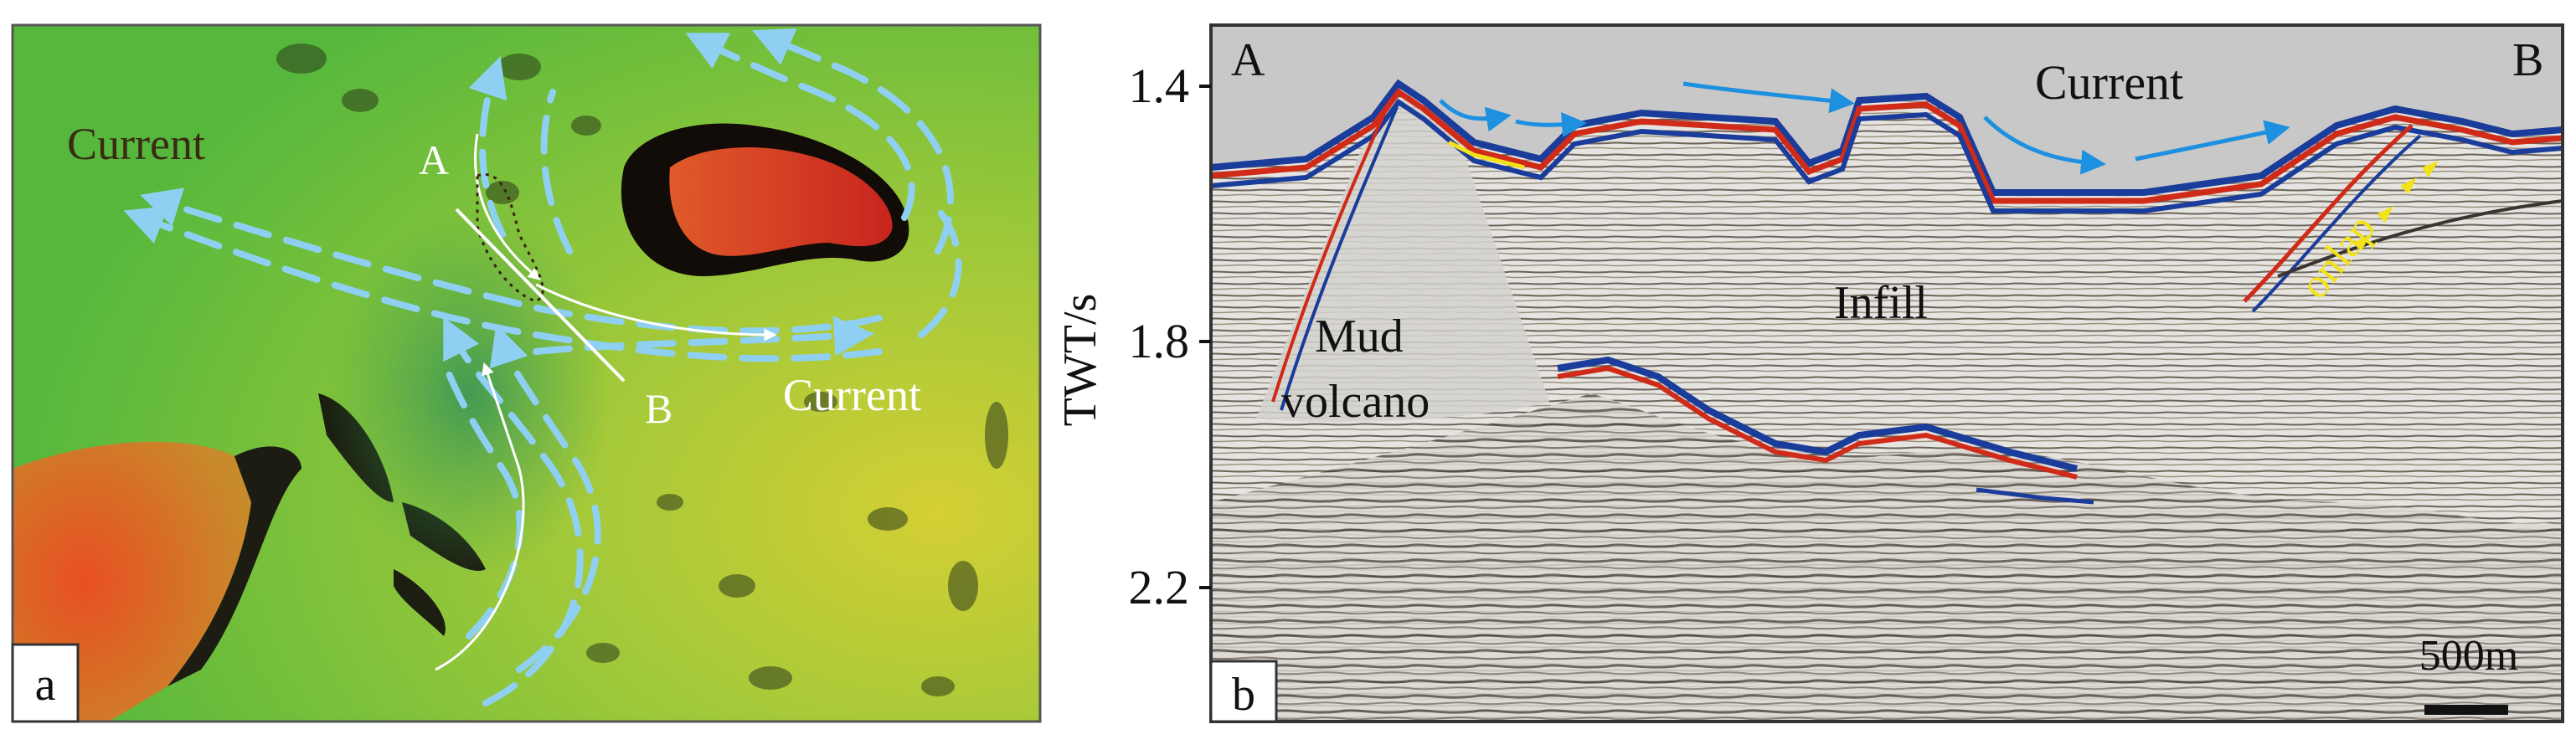 The height and width of the screenshot is (755, 2576). I want to click on panel-a-label-box, so click(45, 683).